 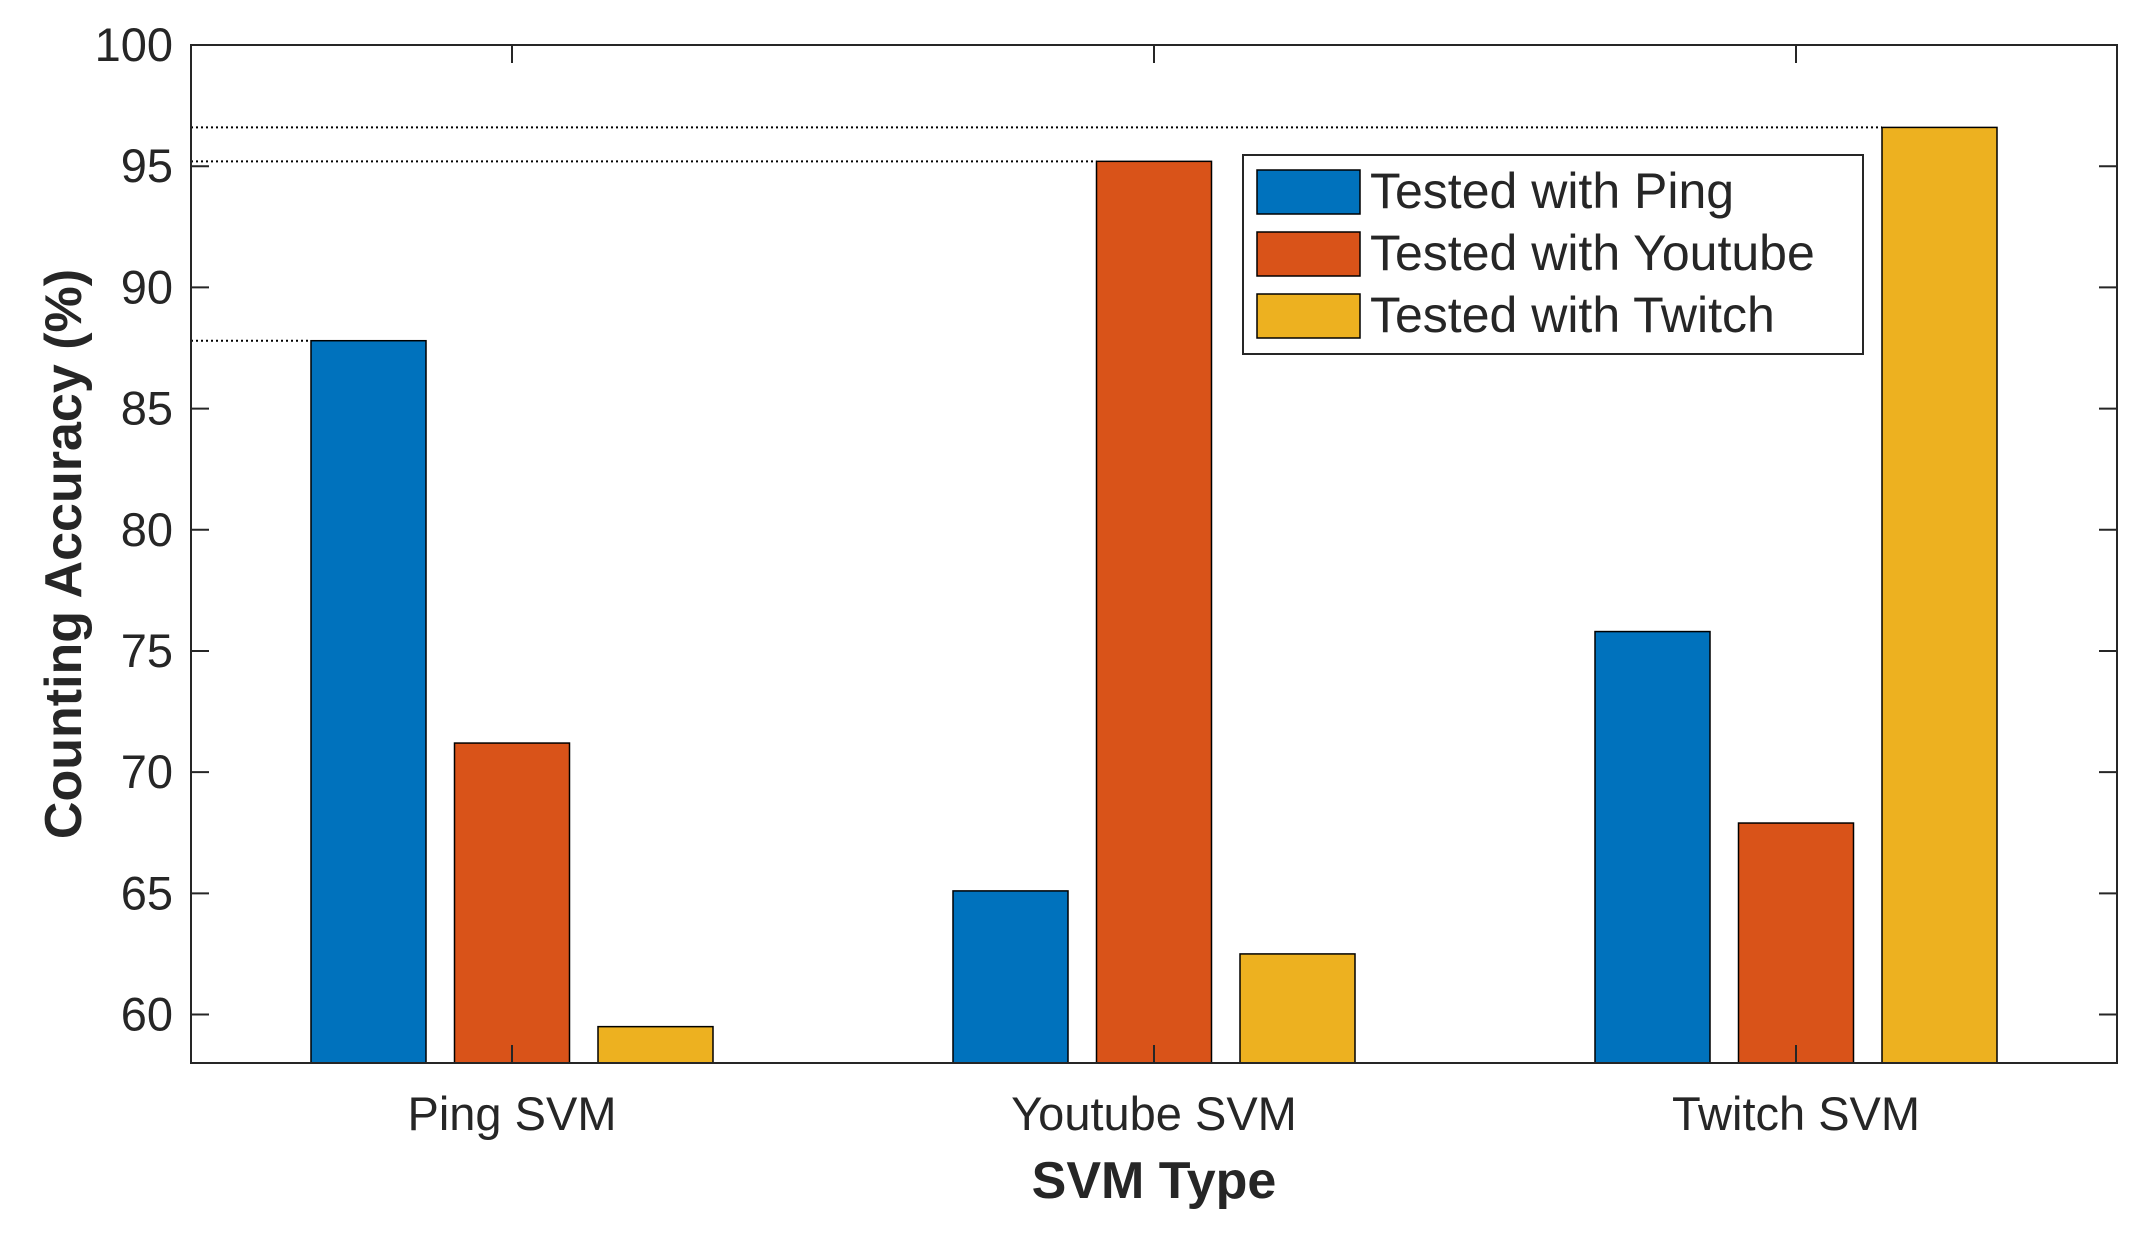 What do you see at coordinates (512, 1113) in the screenshot?
I see `x-tick-label: Ping SVM` at bounding box center [512, 1113].